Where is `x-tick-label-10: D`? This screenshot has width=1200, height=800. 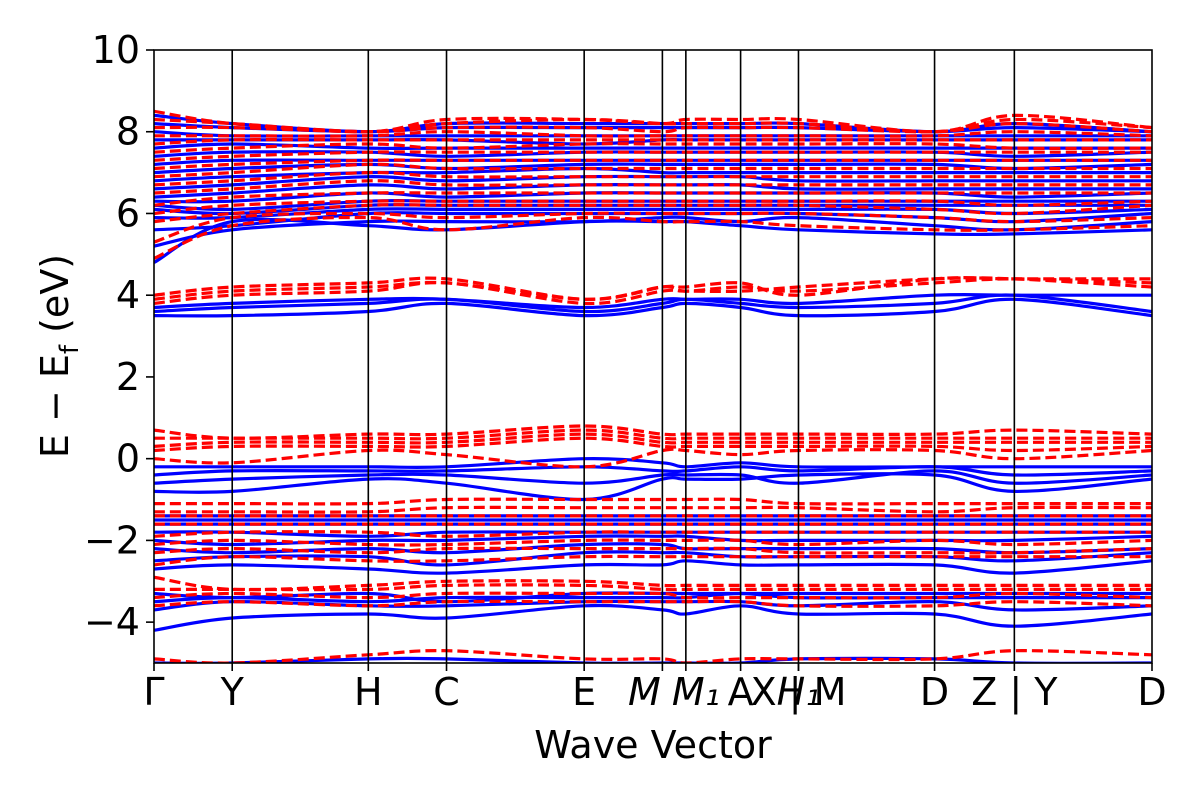
x-tick-label-10: D is located at coordinates (934, 692).